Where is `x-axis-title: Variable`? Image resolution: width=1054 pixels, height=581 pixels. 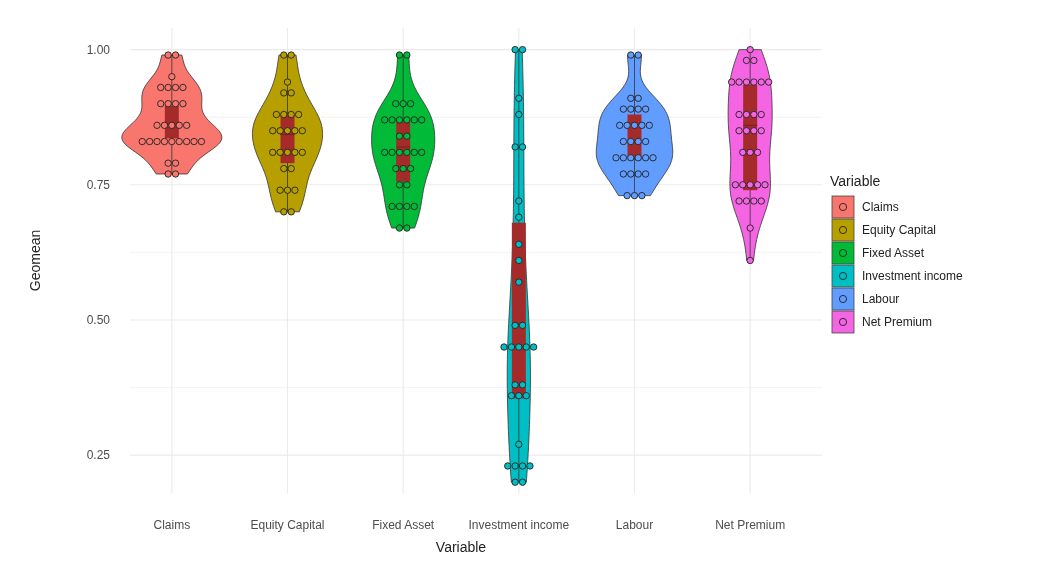
x-axis-title: Variable is located at coordinates (461, 547).